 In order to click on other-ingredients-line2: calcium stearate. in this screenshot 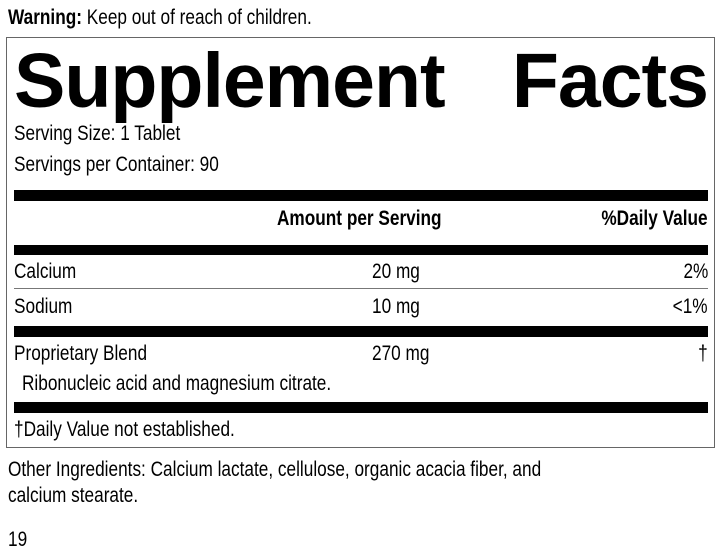, I will do `click(73, 495)`.